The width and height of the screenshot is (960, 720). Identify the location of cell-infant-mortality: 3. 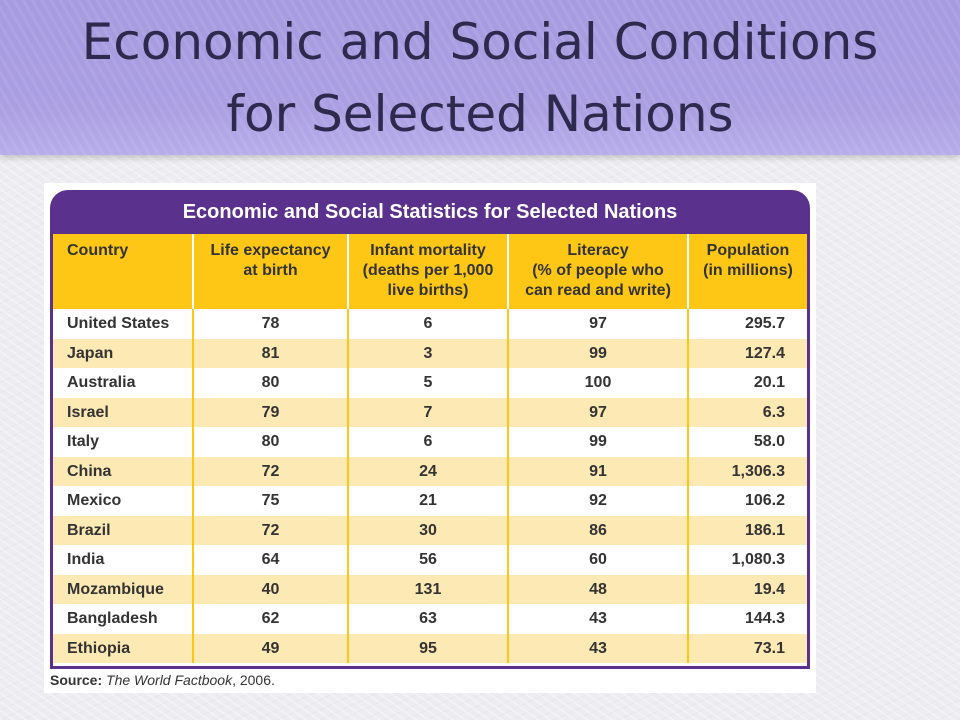
(429, 353).